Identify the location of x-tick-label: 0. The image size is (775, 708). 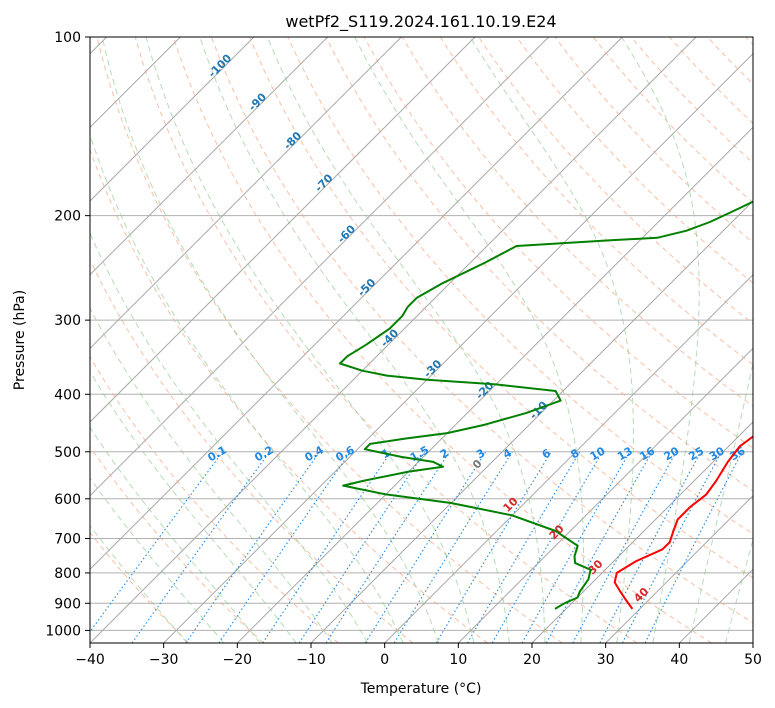
(384, 660).